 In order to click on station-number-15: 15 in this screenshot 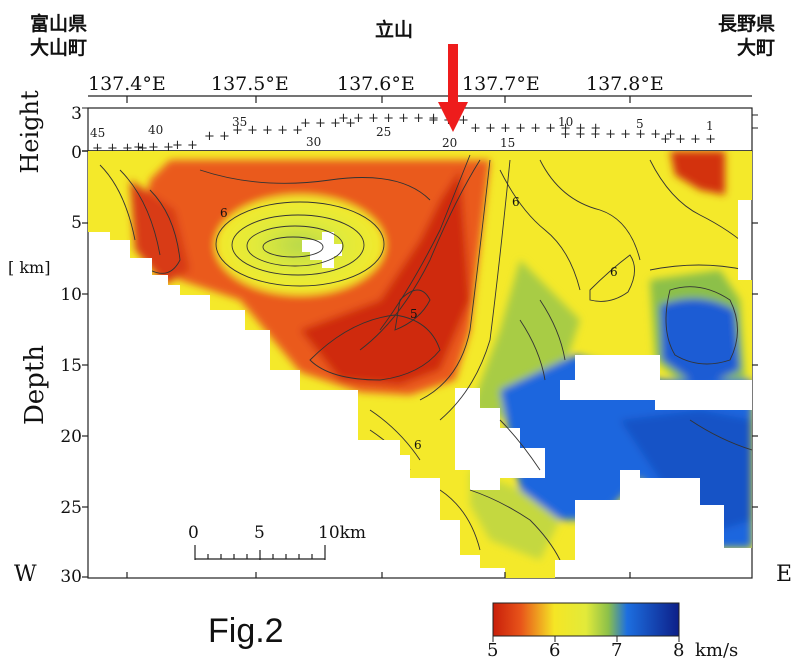, I will do `click(507, 143)`.